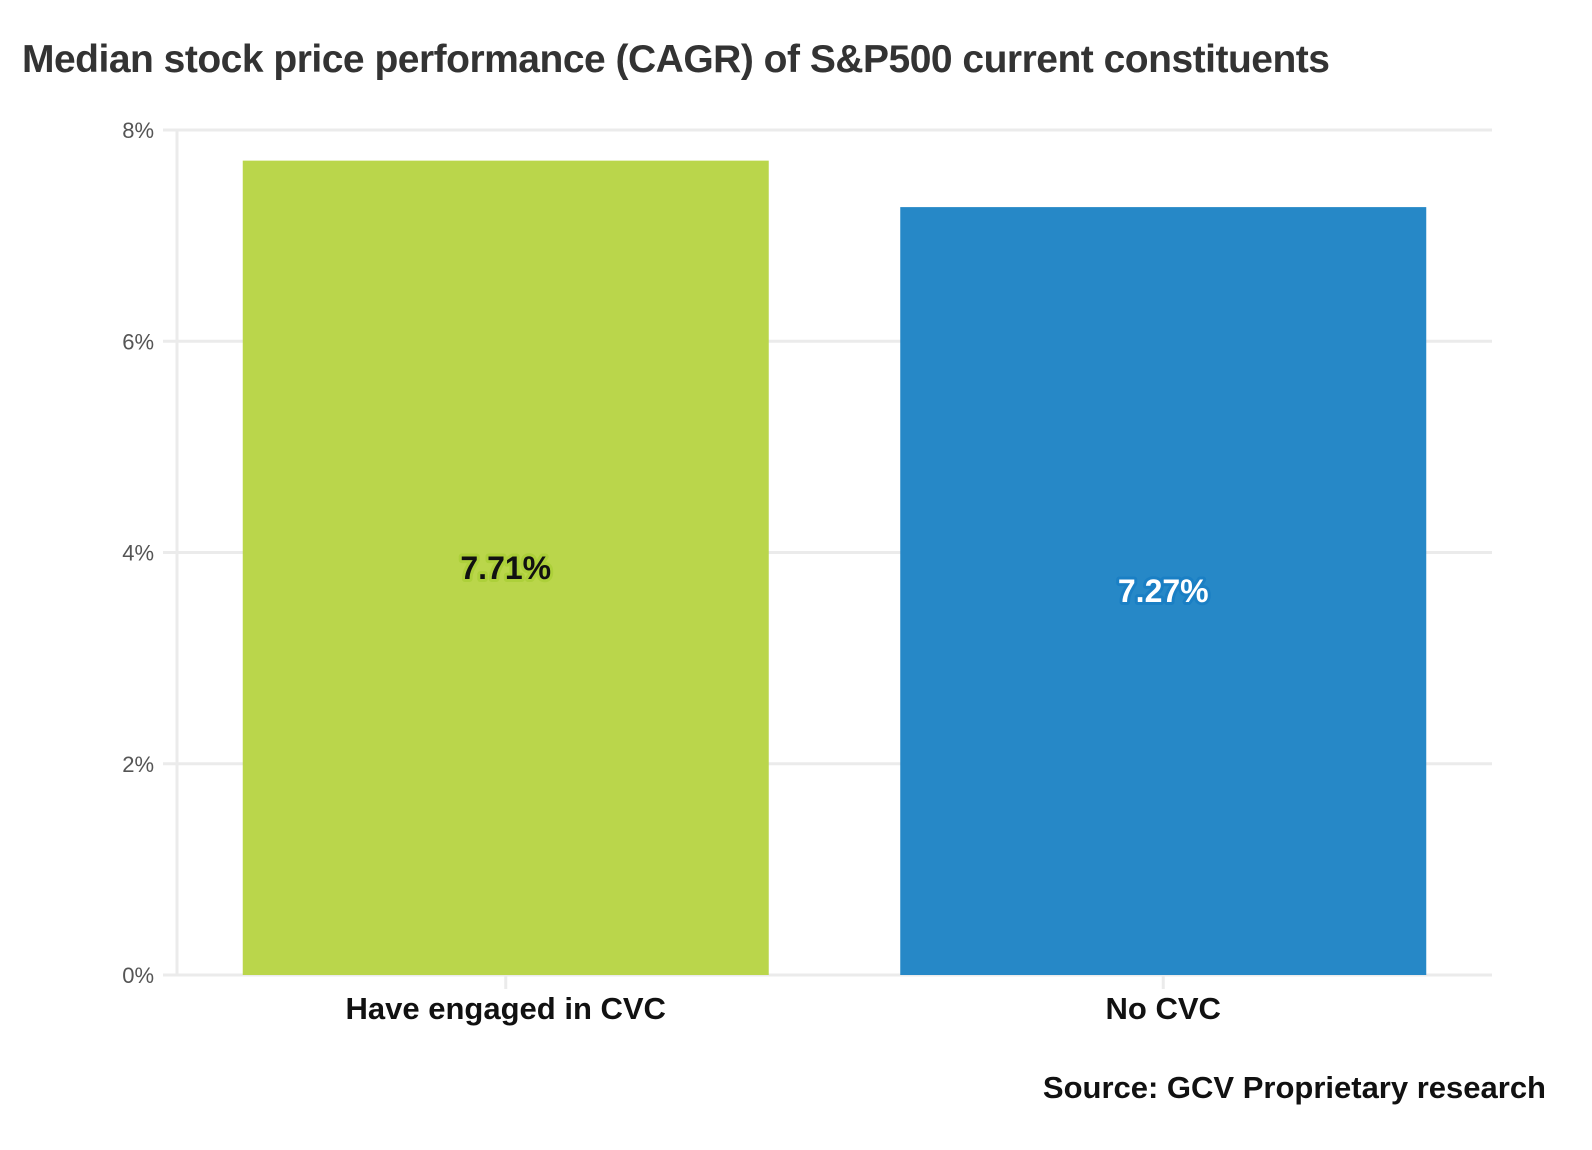  What do you see at coordinates (138, 975) in the screenshot?
I see `y-tick-label: 0%` at bounding box center [138, 975].